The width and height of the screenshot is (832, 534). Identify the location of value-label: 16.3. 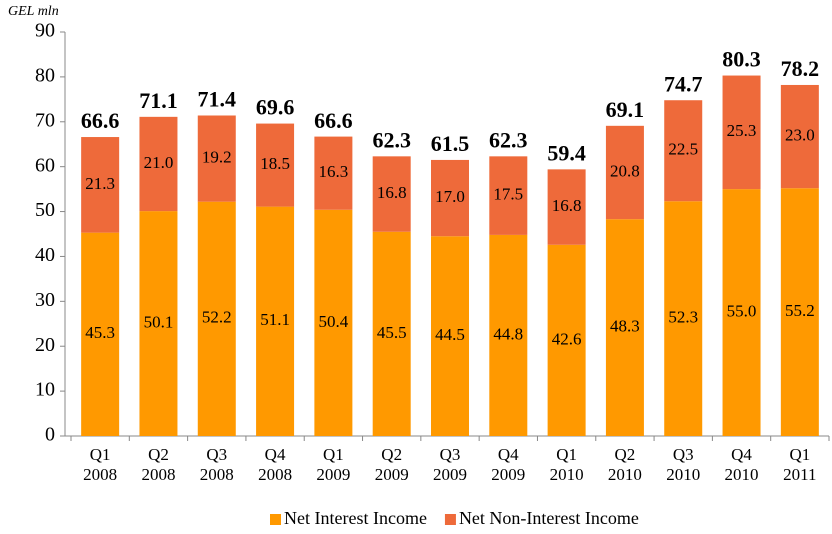
(334, 171).